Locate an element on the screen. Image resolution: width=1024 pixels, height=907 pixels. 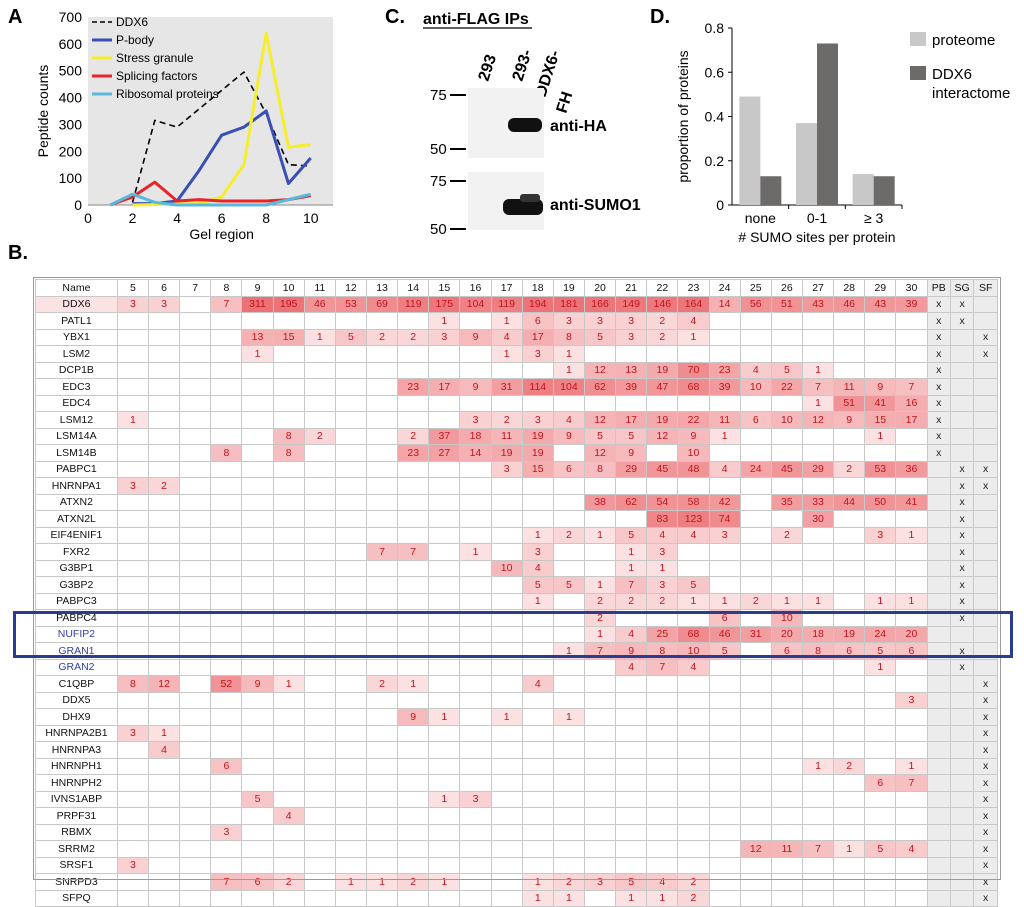
peptide-count-cell: 43 is located at coordinates (880, 304).